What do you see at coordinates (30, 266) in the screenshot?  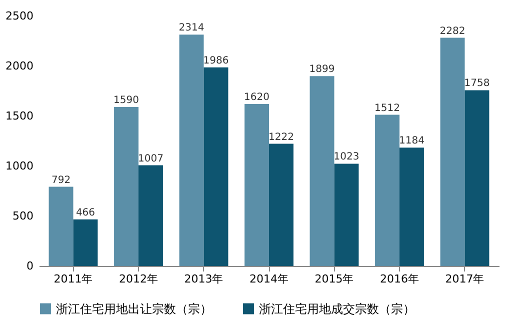 I see `y-tick-label: 0` at bounding box center [30, 266].